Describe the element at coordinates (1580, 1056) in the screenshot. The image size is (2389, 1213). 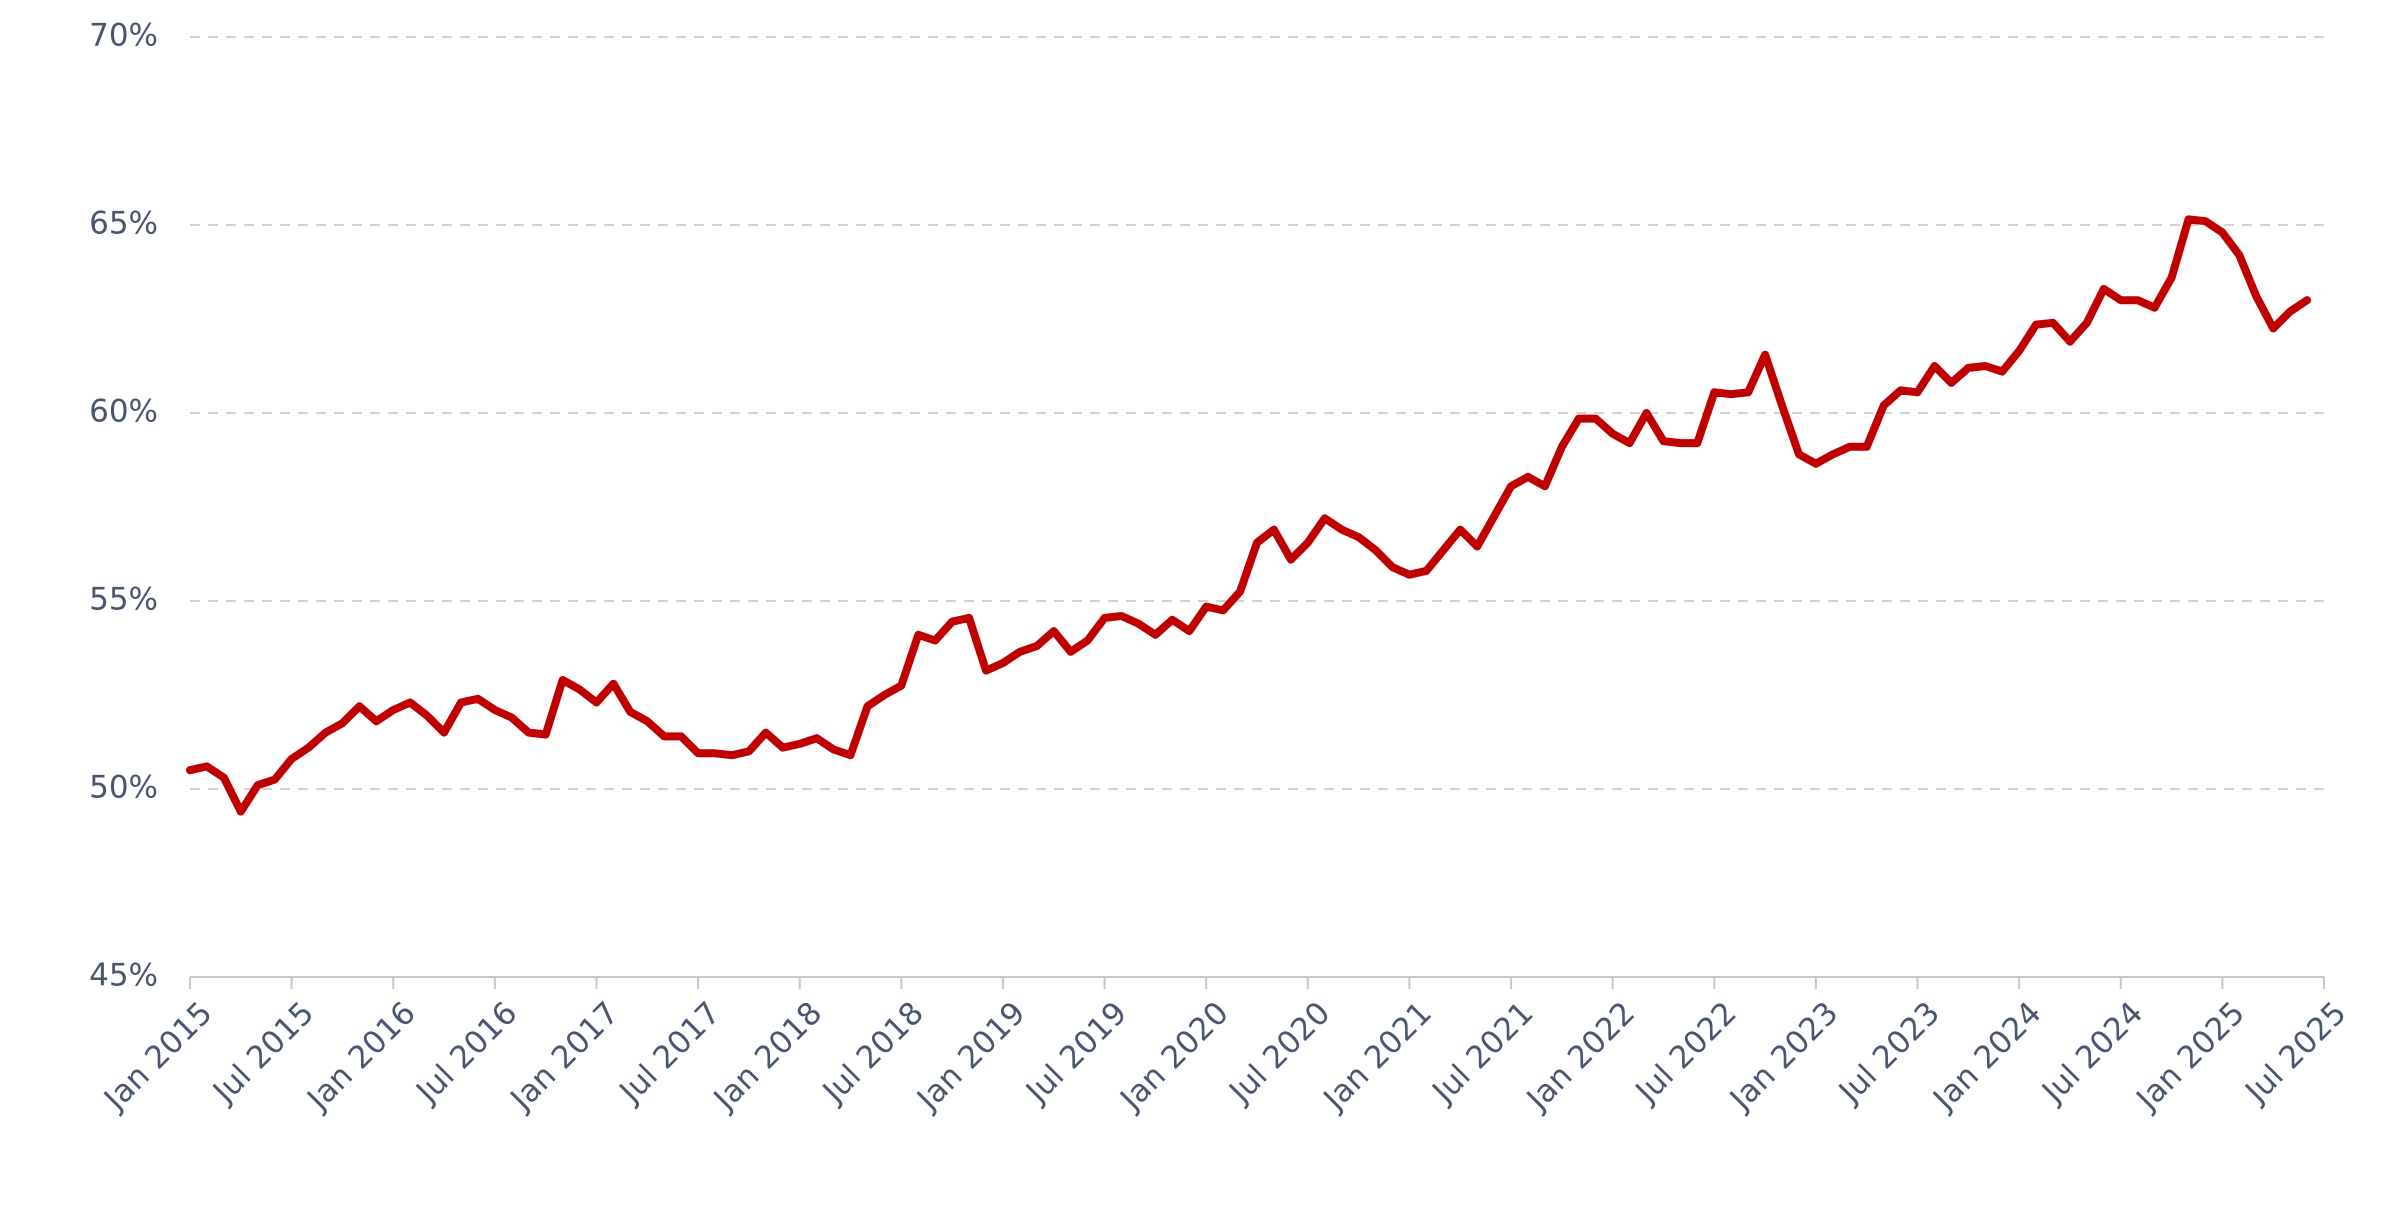
I see `x-tick-label: Jan 2022` at that location.